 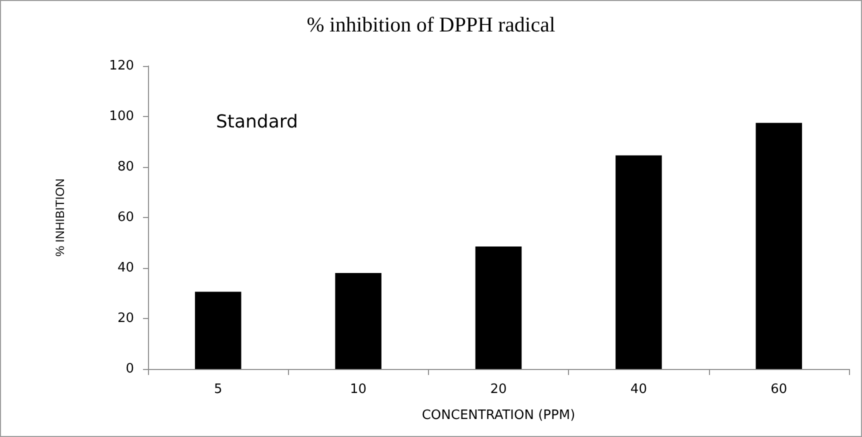 I want to click on y-tick-label: 40, so click(x=125, y=268).